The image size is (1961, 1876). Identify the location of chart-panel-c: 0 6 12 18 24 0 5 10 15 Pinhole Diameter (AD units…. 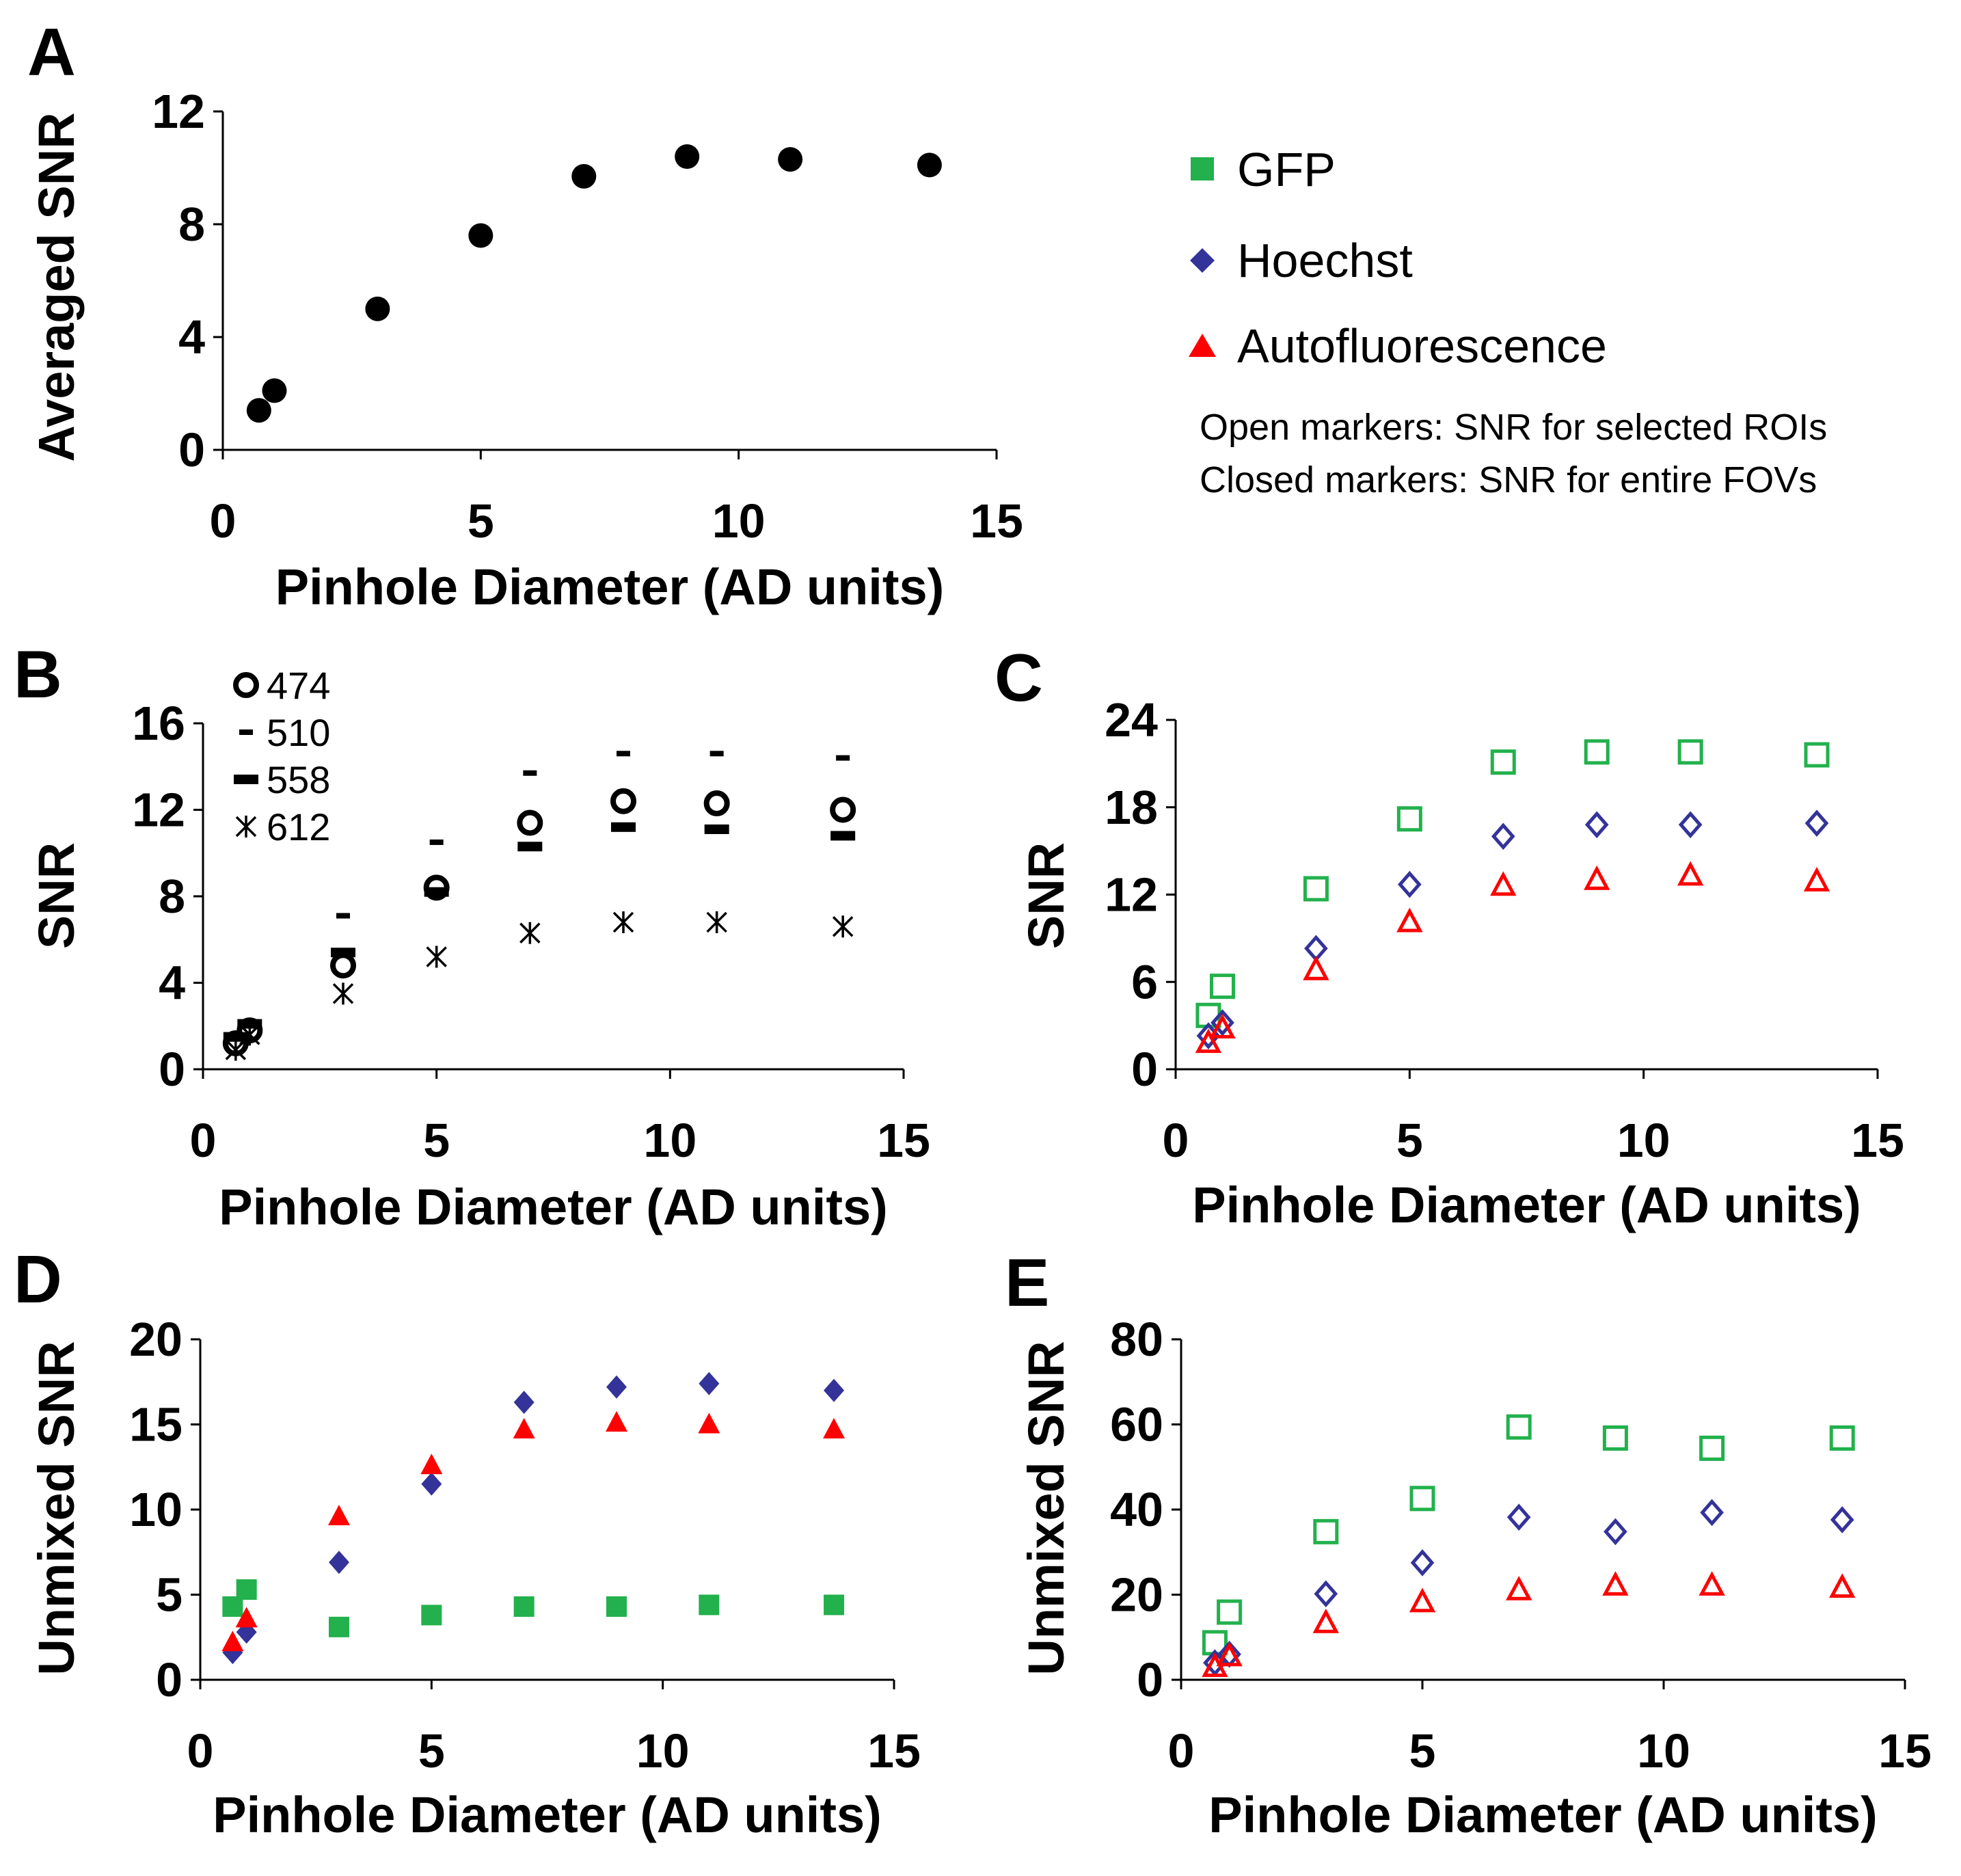
(1461, 963).